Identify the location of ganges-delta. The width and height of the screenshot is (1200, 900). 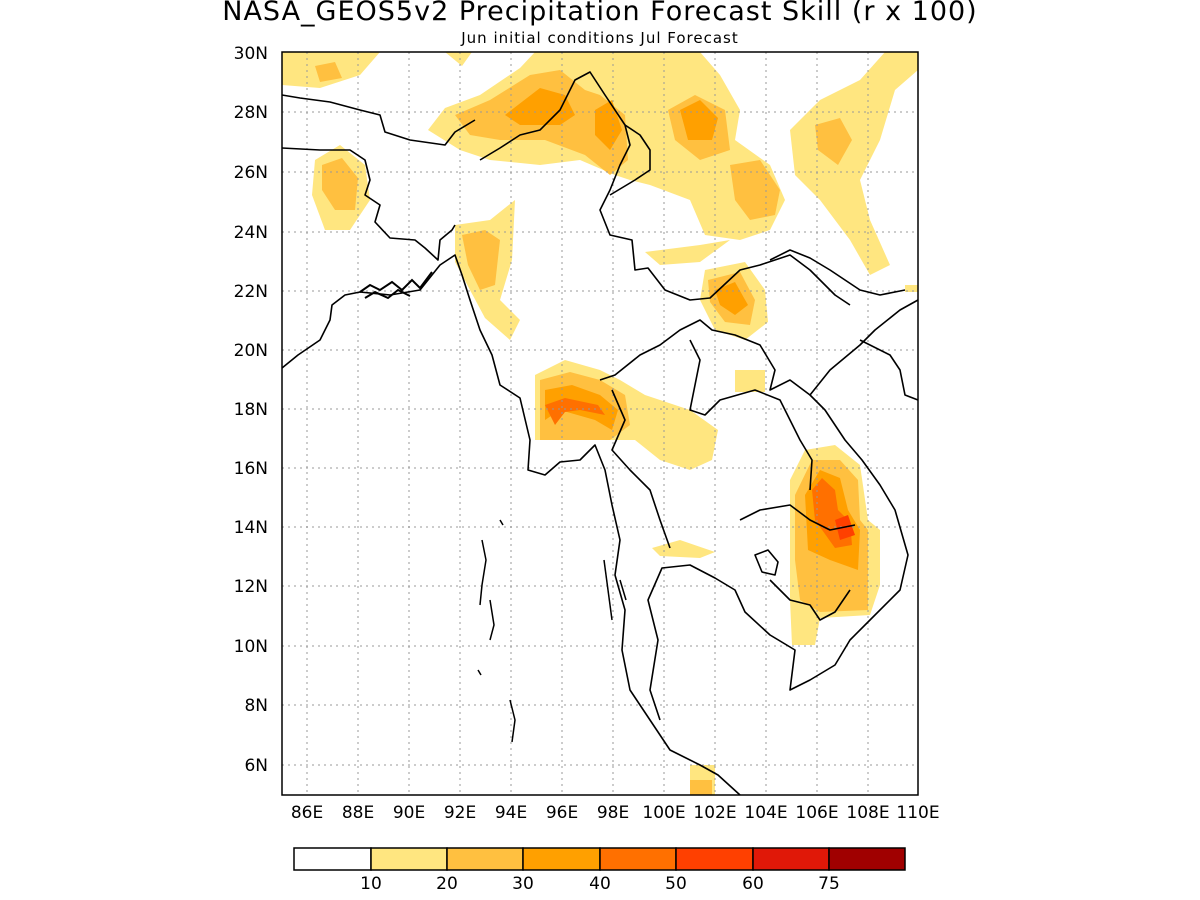
(396, 285).